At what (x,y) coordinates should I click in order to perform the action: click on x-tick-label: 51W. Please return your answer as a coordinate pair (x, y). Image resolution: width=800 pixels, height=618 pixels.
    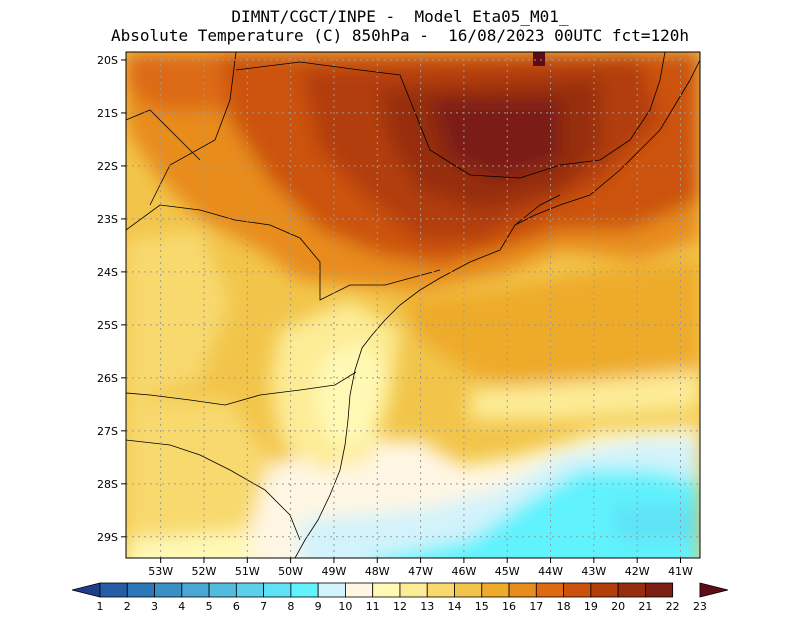
    Looking at the image, I should click on (247, 571).